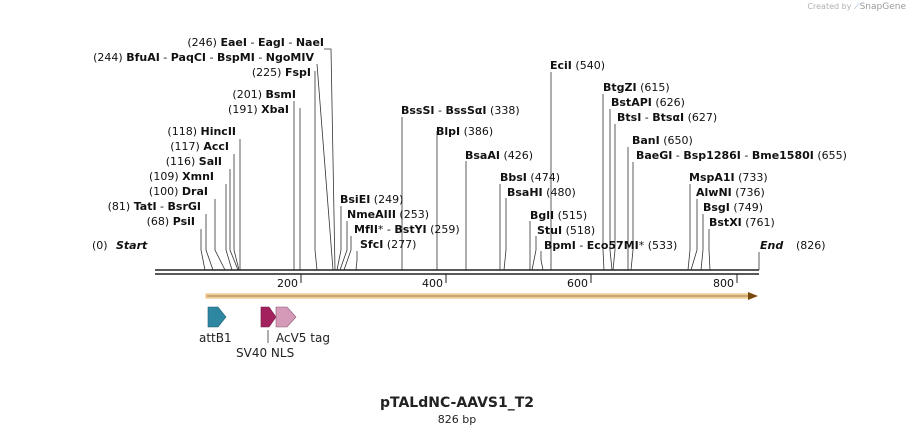  What do you see at coordinates (464, 131) in the screenshot?
I see `restriction-site-label: BlpI (386)` at bounding box center [464, 131].